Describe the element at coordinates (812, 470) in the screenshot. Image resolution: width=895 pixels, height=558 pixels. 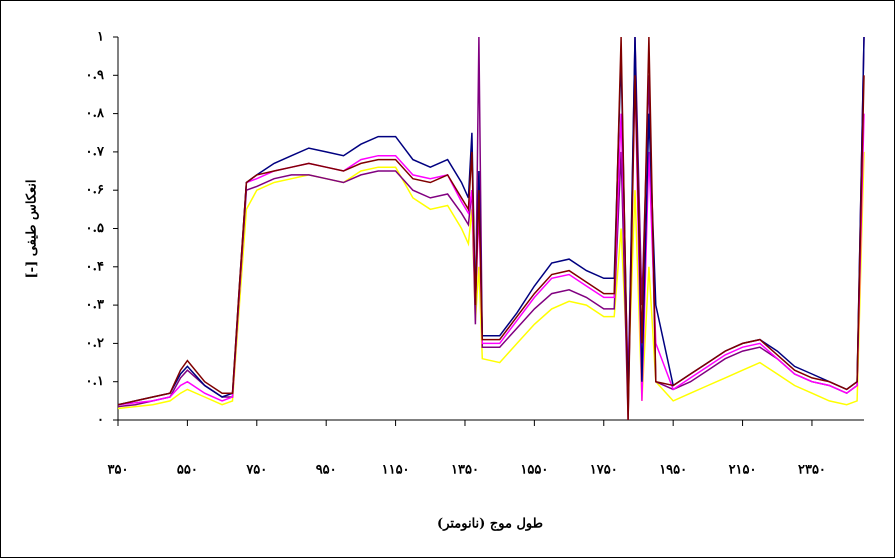
I see `x-tick-label: ۲۳۵۰` at that location.